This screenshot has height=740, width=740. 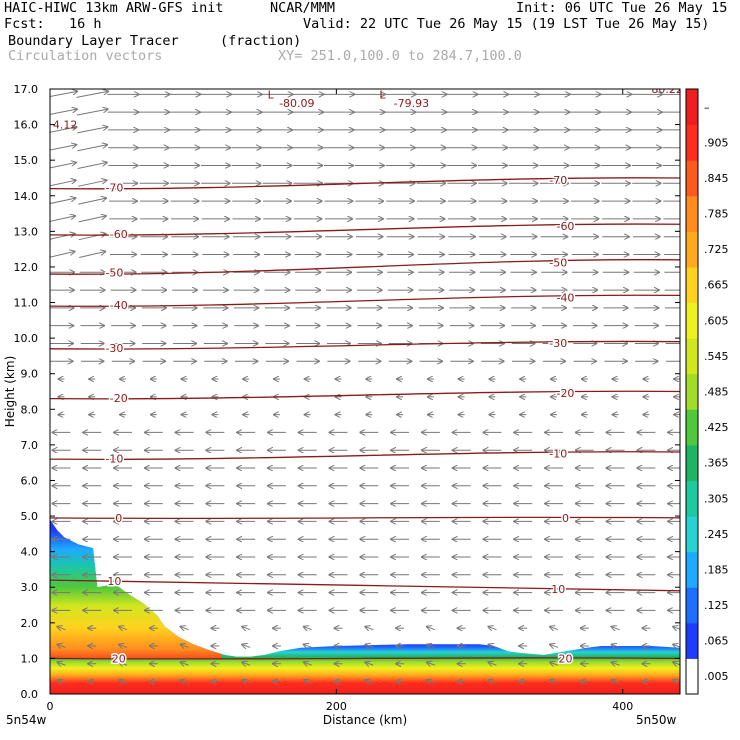 I want to click on field-units: (fraction), so click(x=261, y=41).